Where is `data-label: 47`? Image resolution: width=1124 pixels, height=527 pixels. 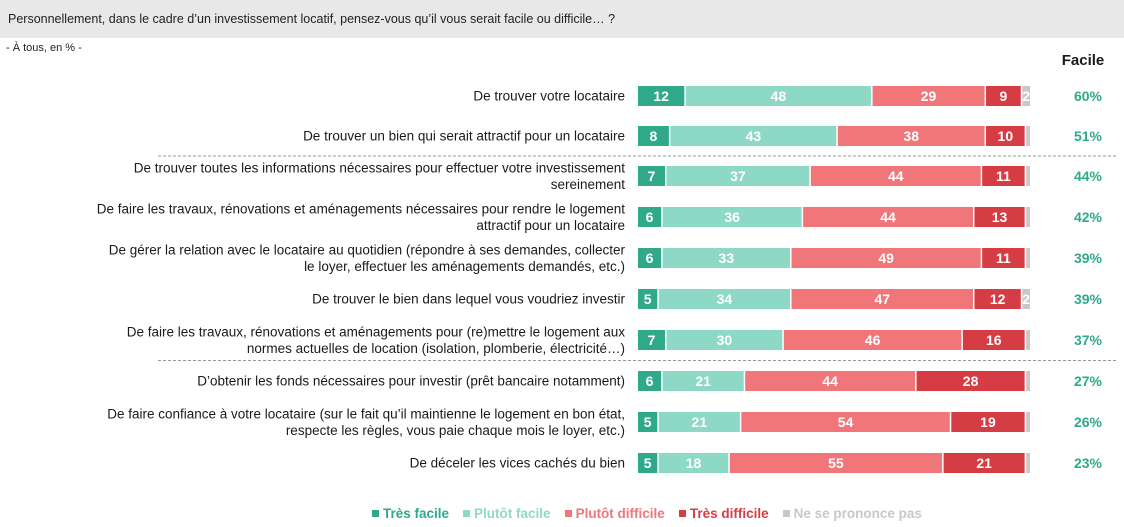 data-label: 47 is located at coordinates (882, 299).